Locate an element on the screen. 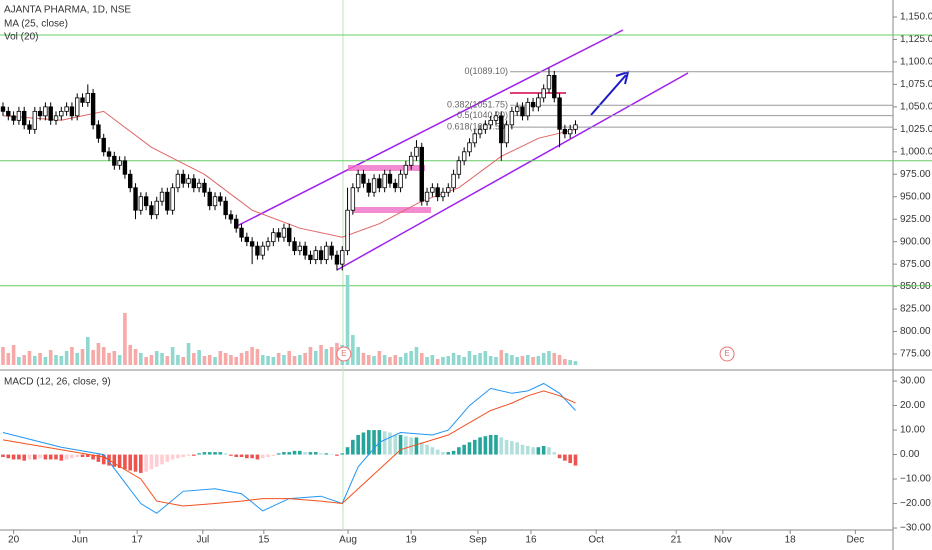  y-tick-label: 1,100.00 is located at coordinates (916, 62).